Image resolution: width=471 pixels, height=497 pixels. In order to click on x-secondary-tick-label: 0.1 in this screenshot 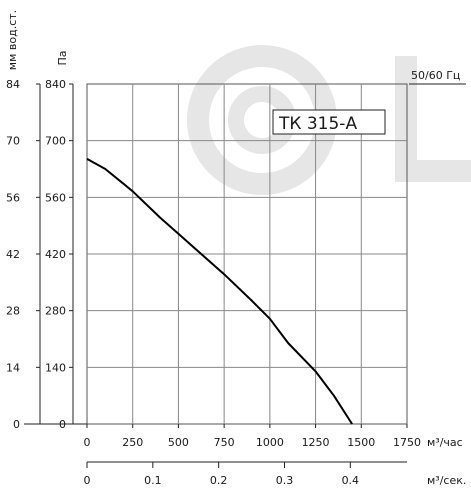, I will do `click(153, 480)`.